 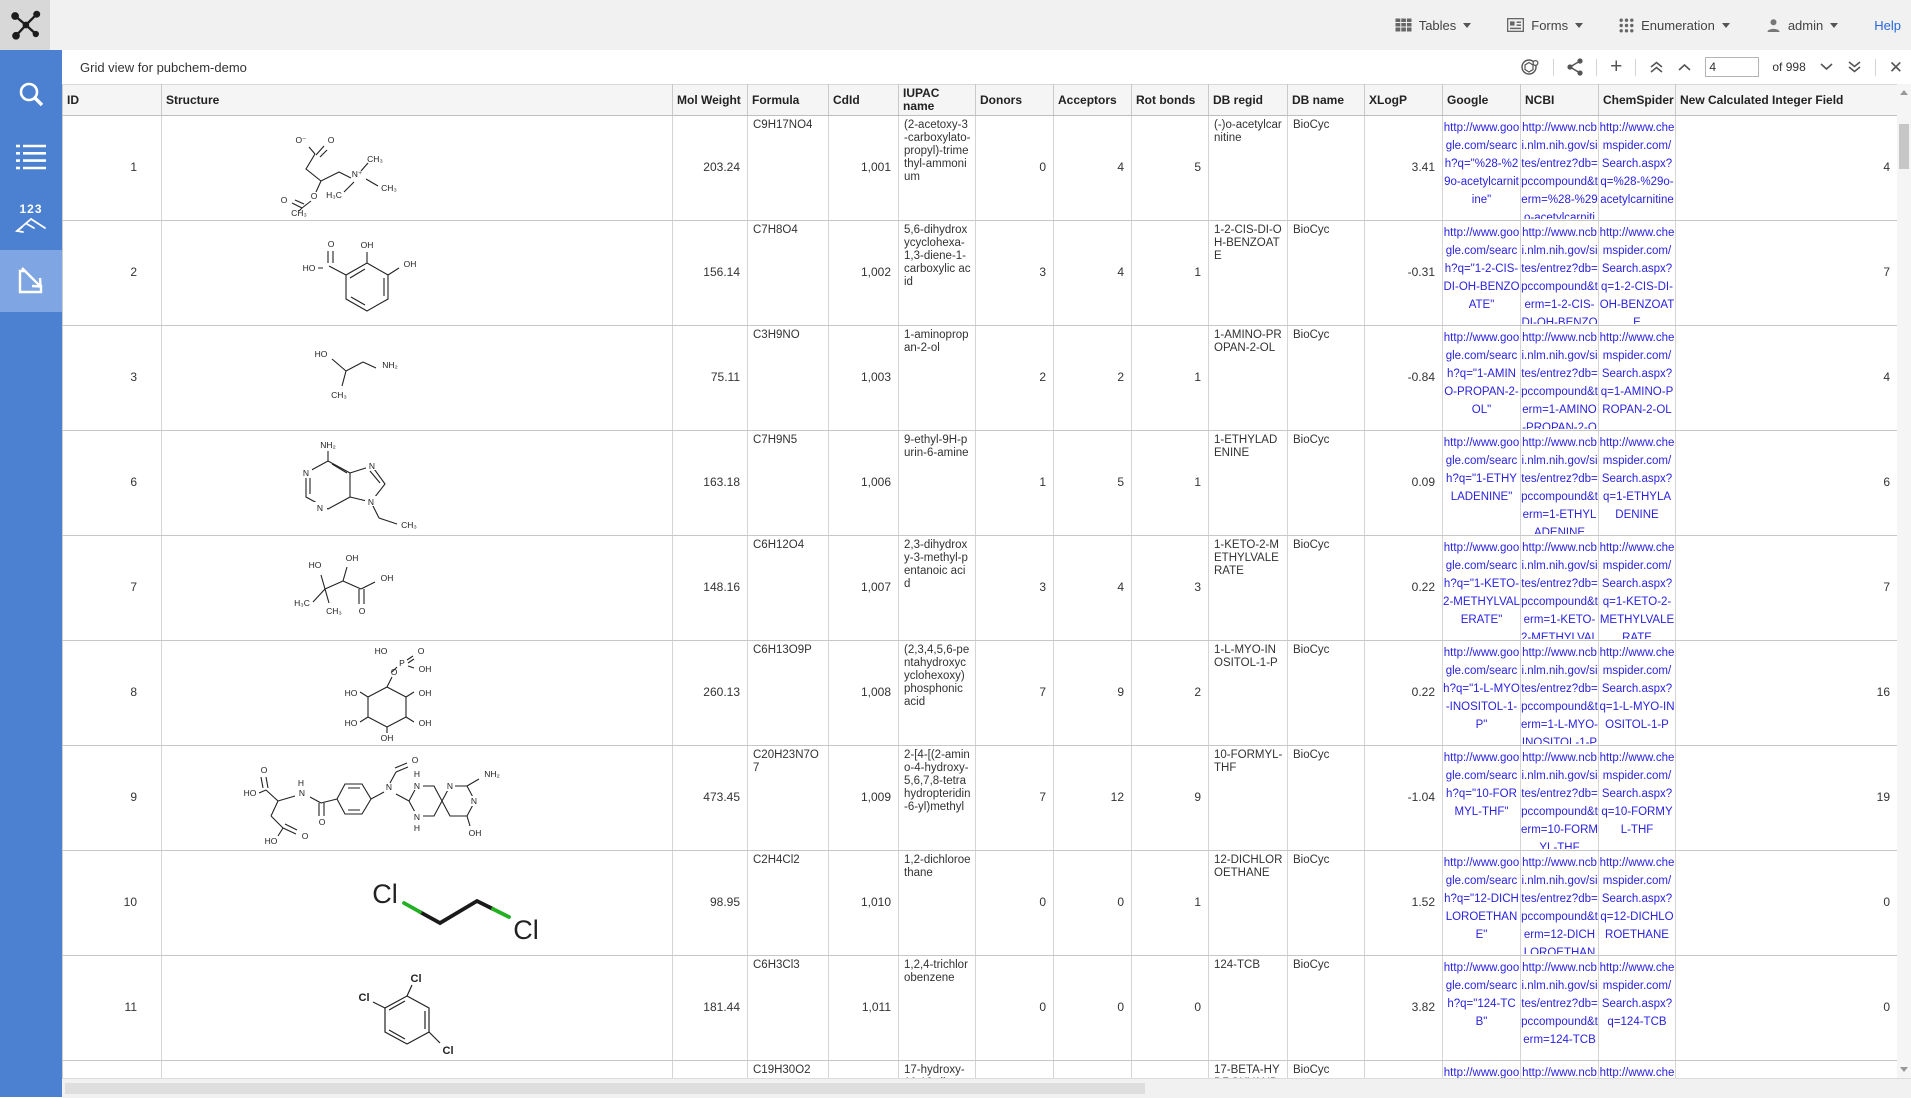 What do you see at coordinates (1826, 67) in the screenshot?
I see `next-page-button` at bounding box center [1826, 67].